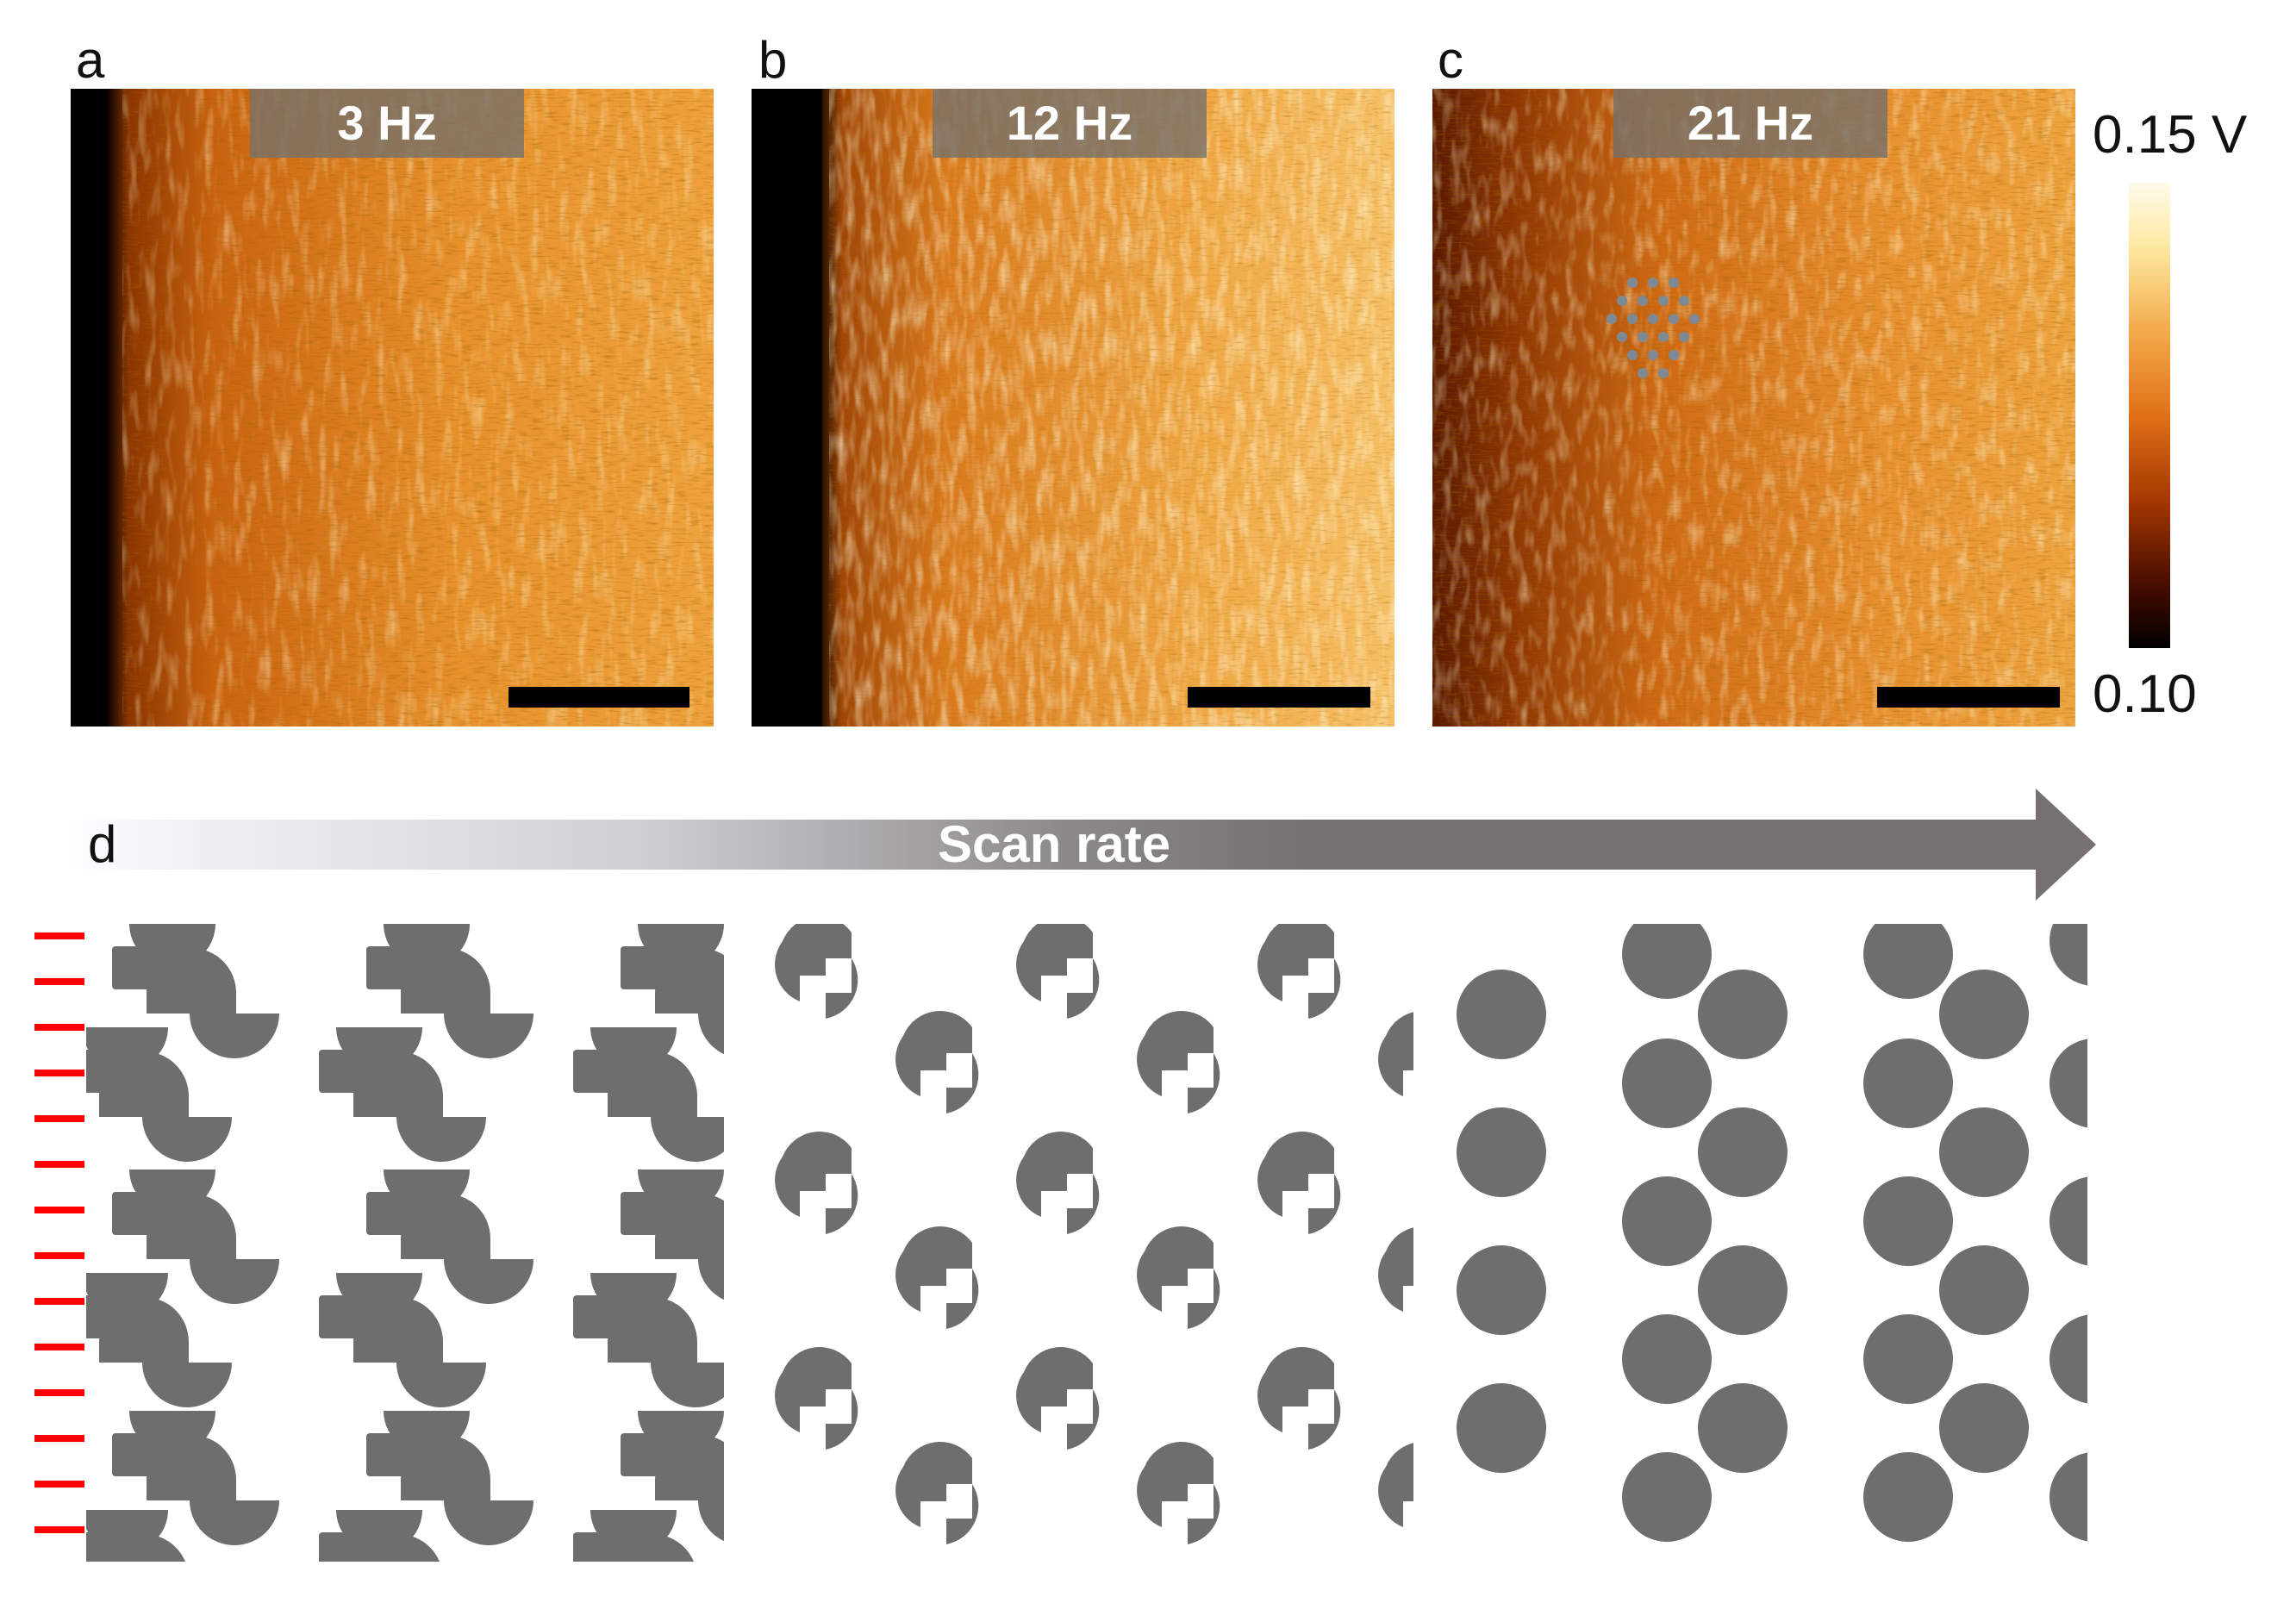  Describe the element at coordinates (1750, 123) in the screenshot. I see `freq-label-c: 21 Hz` at that location.